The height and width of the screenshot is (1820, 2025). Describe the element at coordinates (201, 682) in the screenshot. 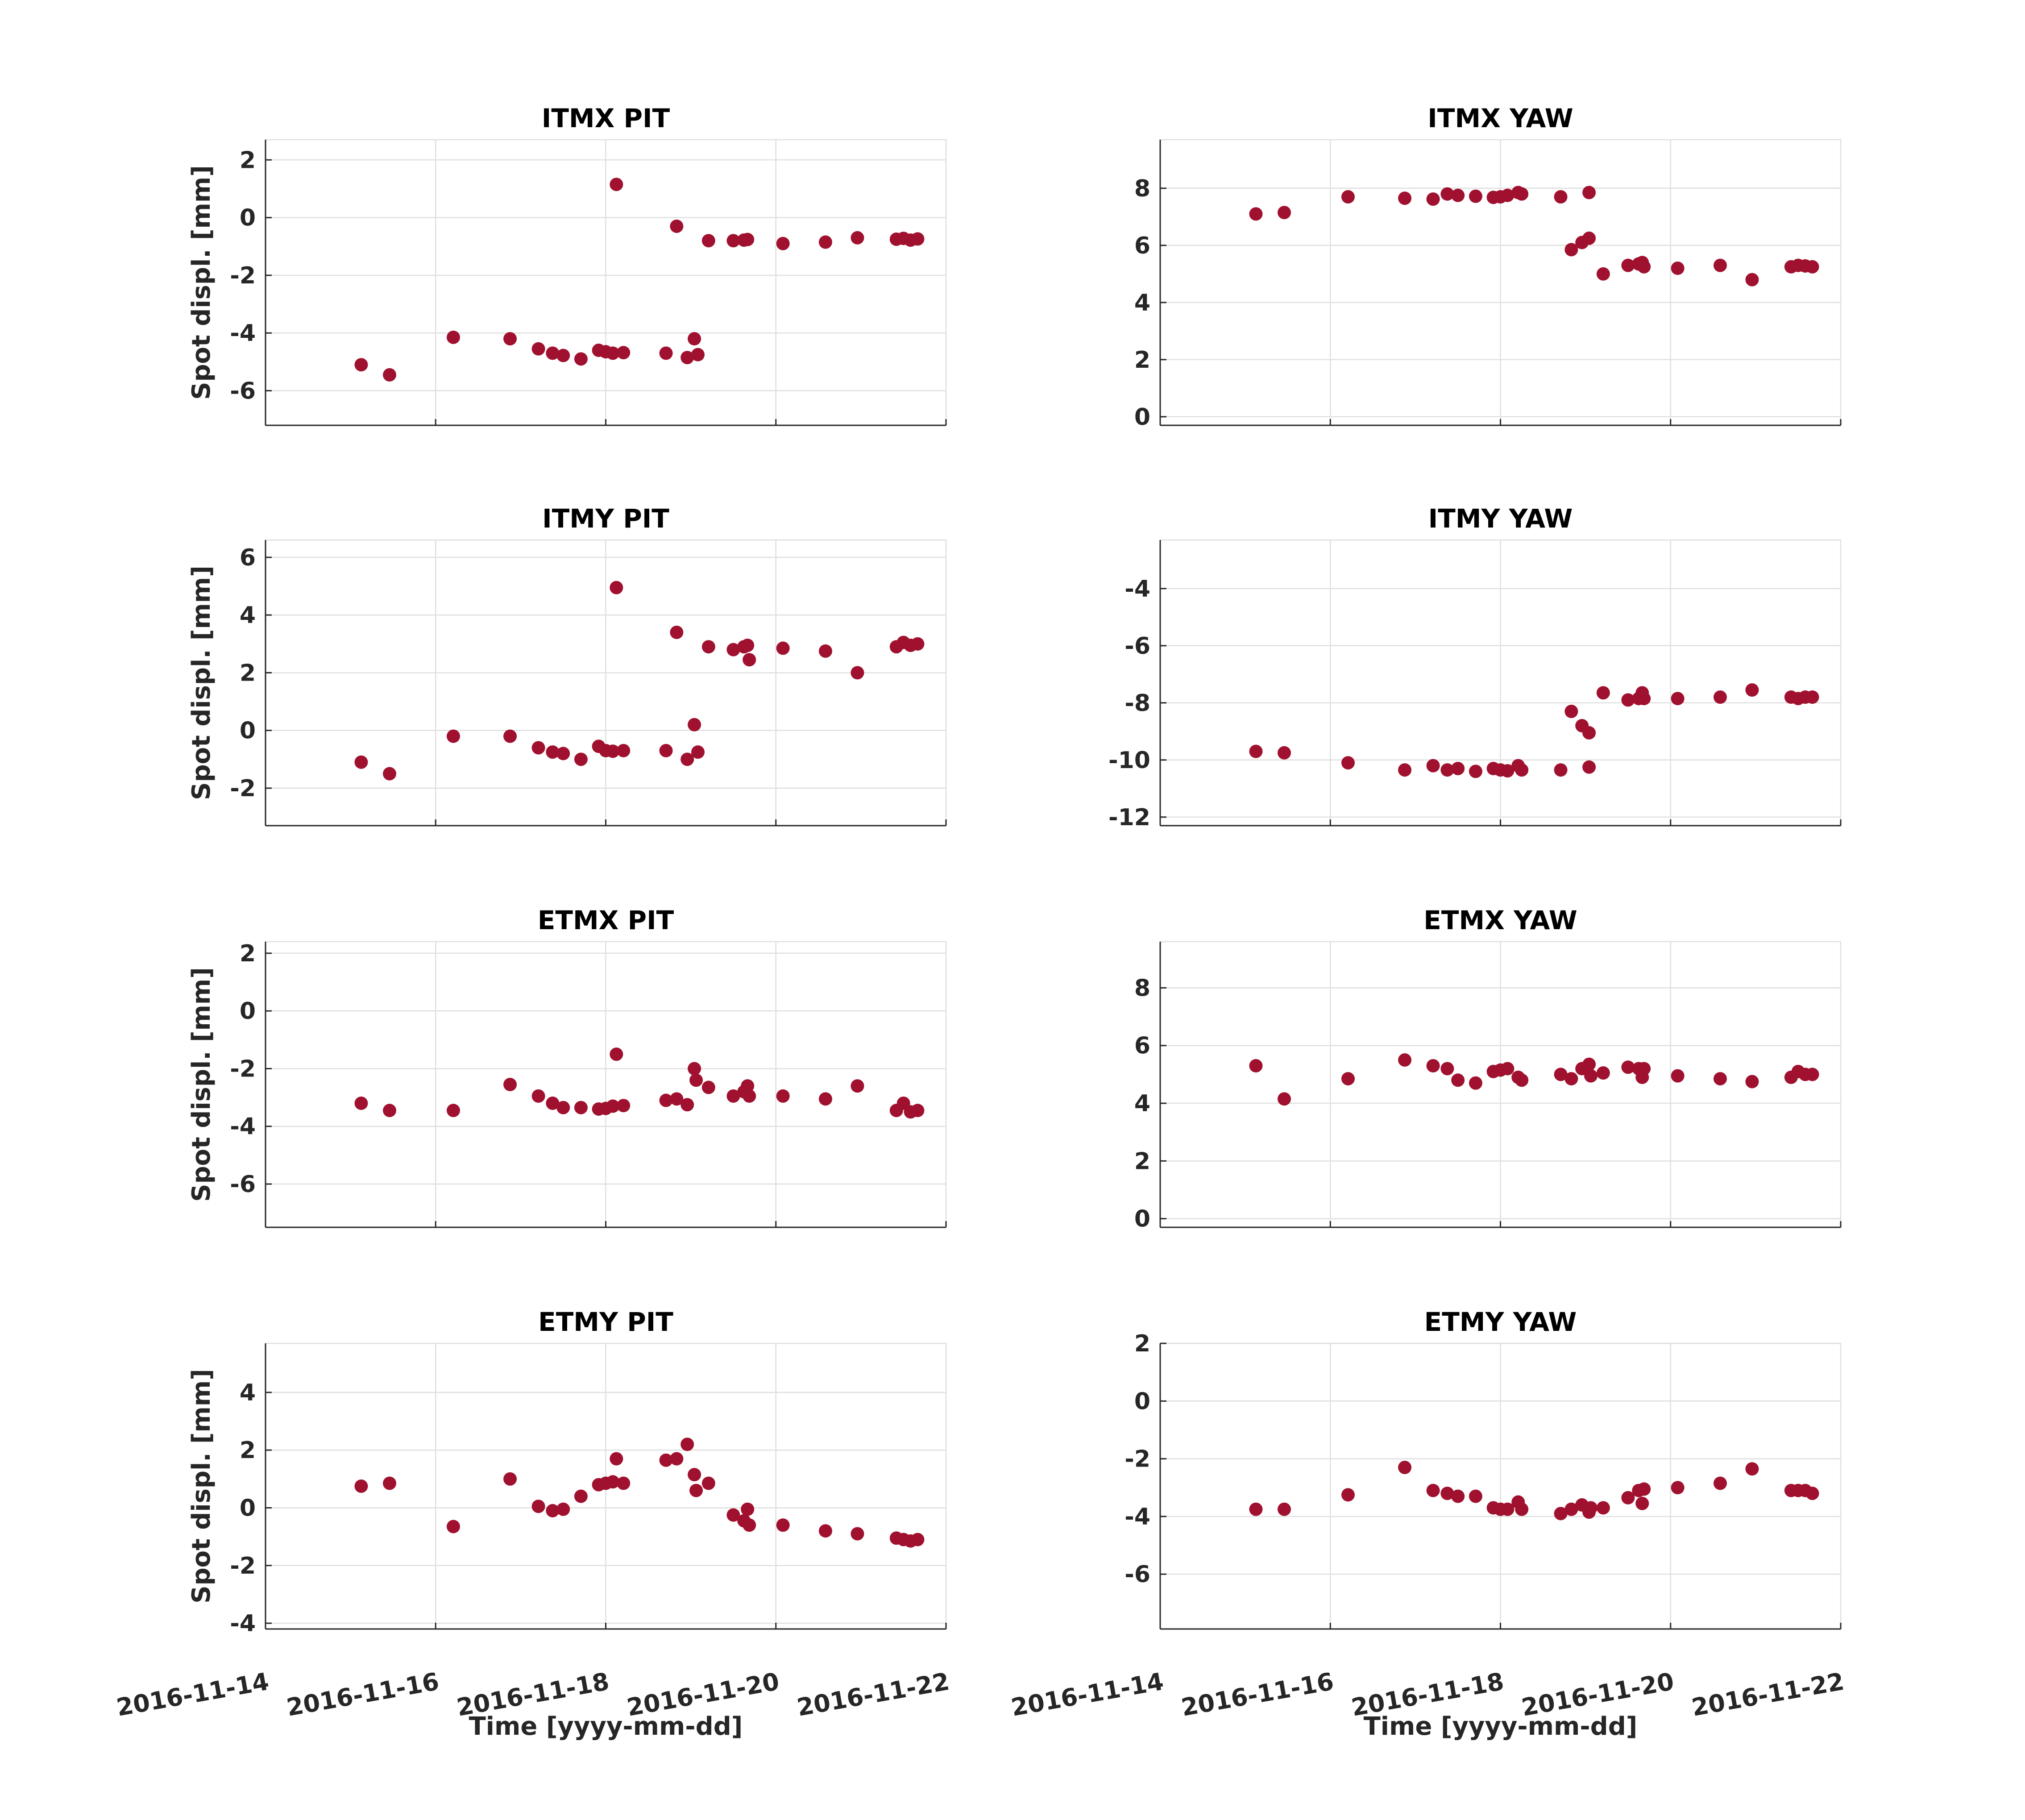

I see `y-axis-label: Spot displ. [mm]` at that location.